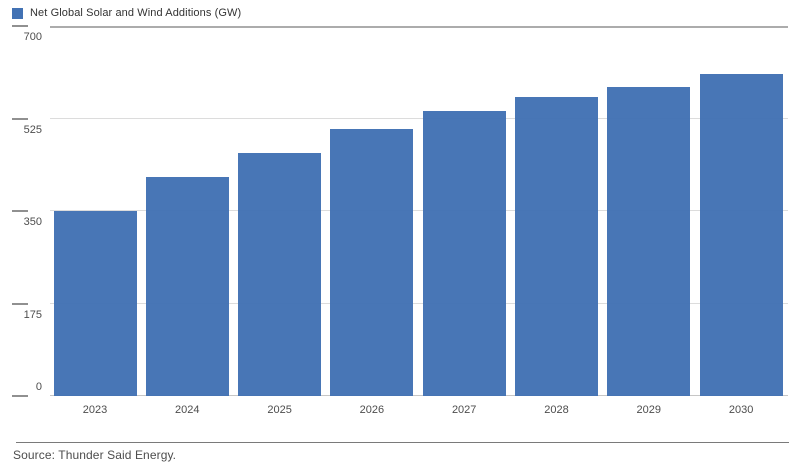  What do you see at coordinates (556, 246) in the screenshot?
I see `bar-2028` at bounding box center [556, 246].